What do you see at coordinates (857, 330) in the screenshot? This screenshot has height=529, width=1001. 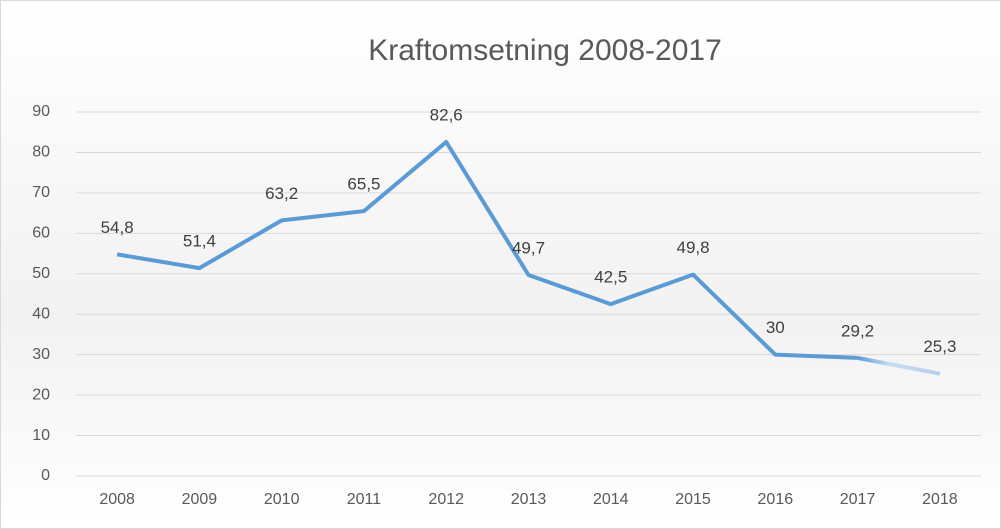 I see `data-label: 29,2` at bounding box center [857, 330].